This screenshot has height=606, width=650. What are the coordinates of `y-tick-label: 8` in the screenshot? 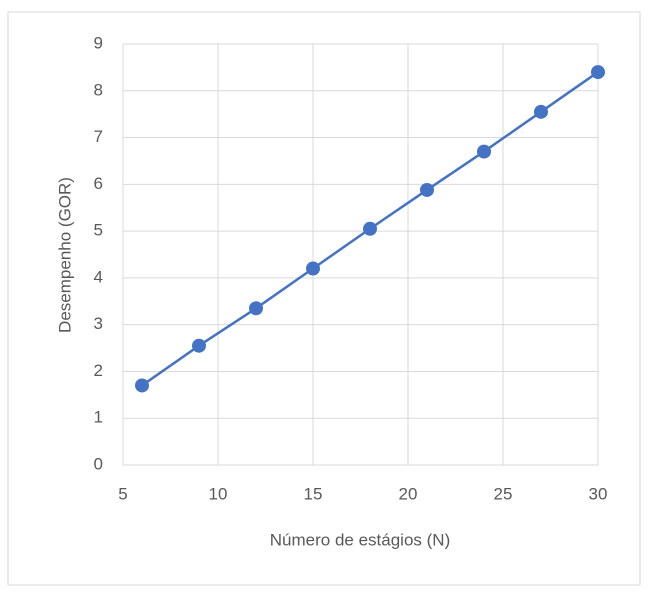 It's located at (98, 89).